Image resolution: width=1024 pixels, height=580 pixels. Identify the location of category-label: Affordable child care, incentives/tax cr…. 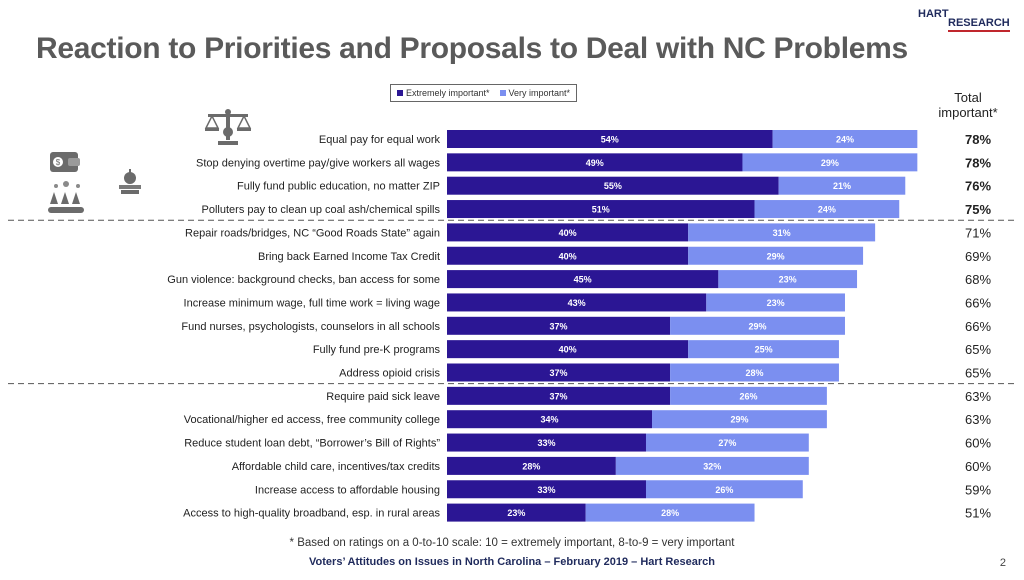
(336, 467).